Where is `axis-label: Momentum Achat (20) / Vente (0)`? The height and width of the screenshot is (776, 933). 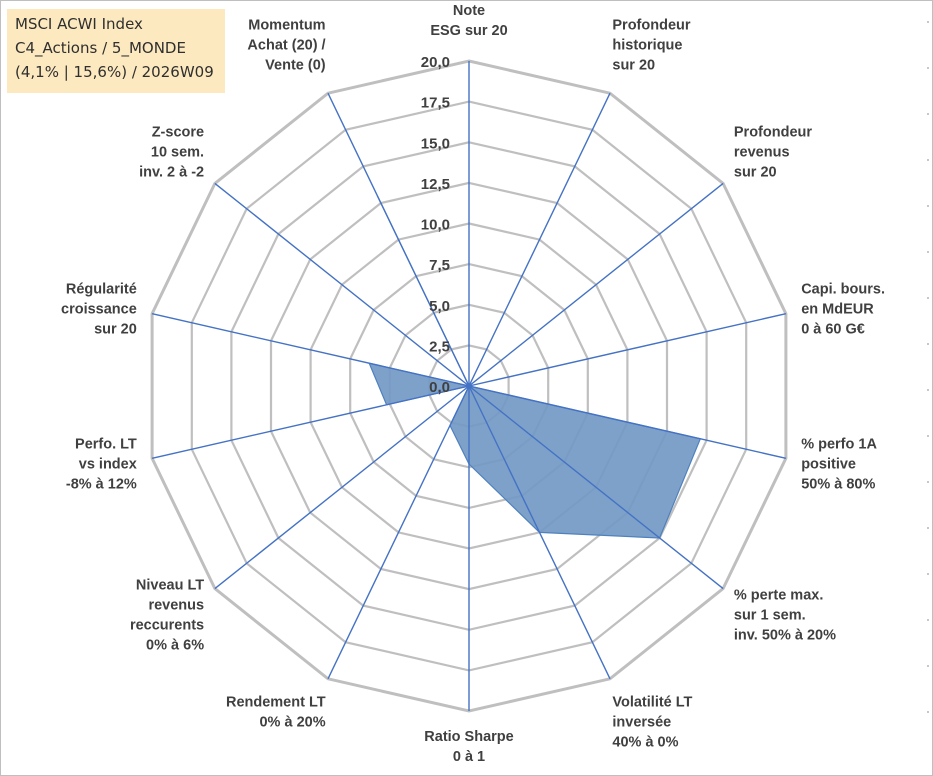 axis-label: Momentum Achat (20) / Vente (0) is located at coordinates (286, 46).